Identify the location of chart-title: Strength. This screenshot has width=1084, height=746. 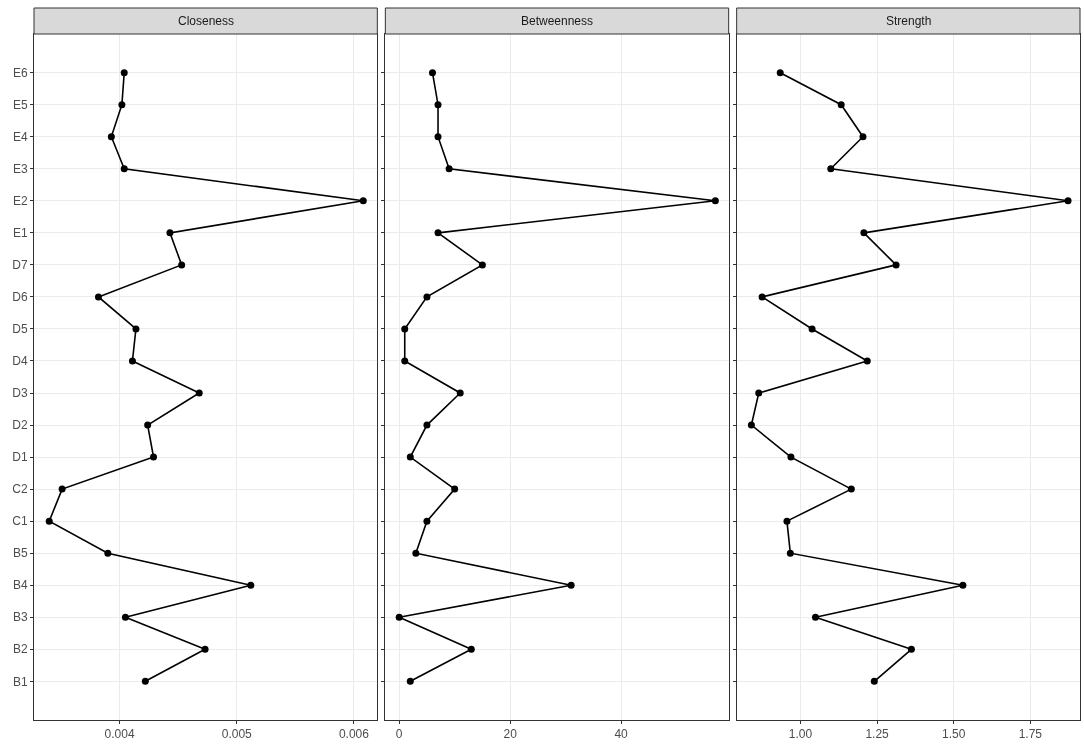
(909, 21).